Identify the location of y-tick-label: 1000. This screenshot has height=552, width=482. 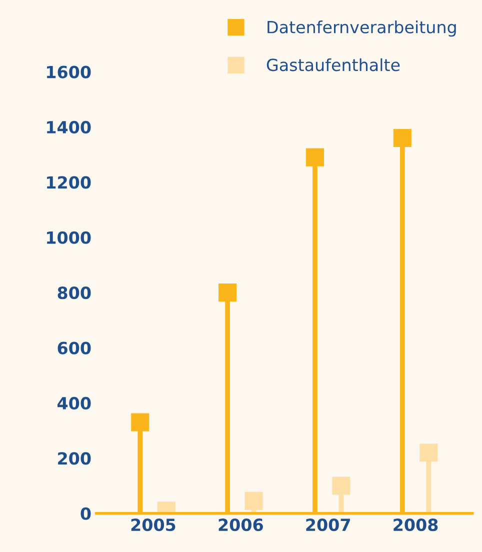
(69, 237).